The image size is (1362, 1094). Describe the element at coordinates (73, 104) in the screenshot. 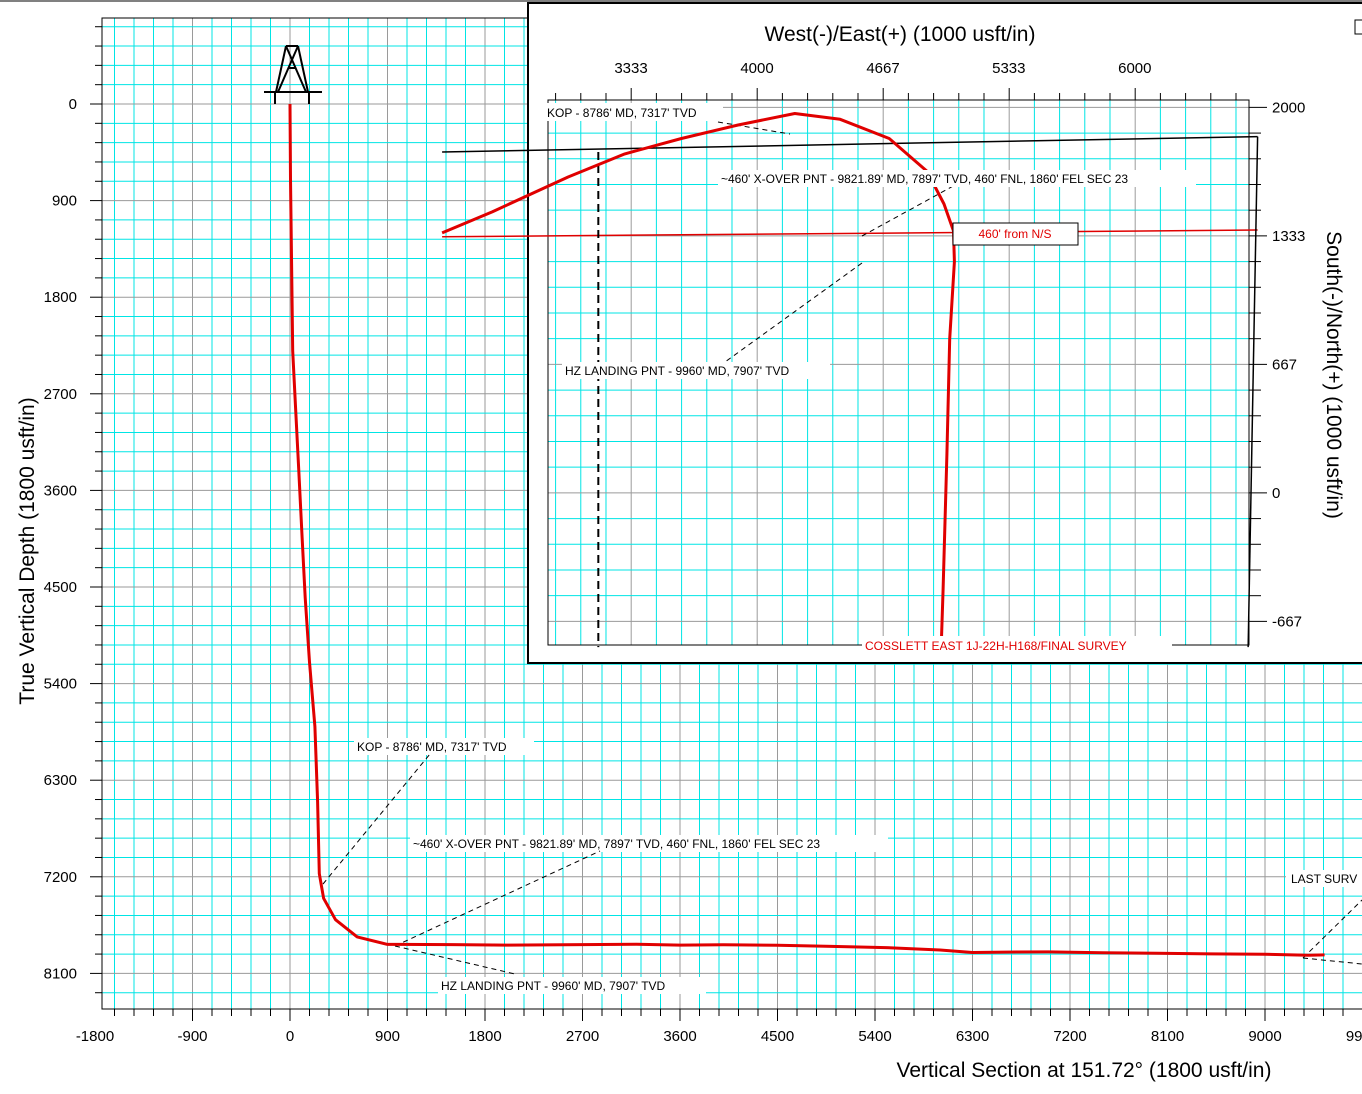

I see `main-y-tick-label: 0` at that location.